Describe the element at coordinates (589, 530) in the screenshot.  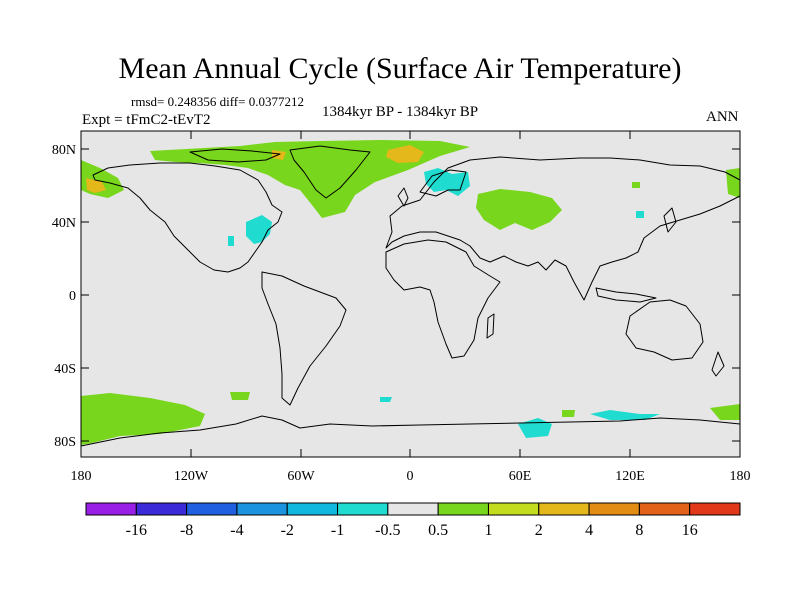
I see `colorbar-label: 4` at that location.